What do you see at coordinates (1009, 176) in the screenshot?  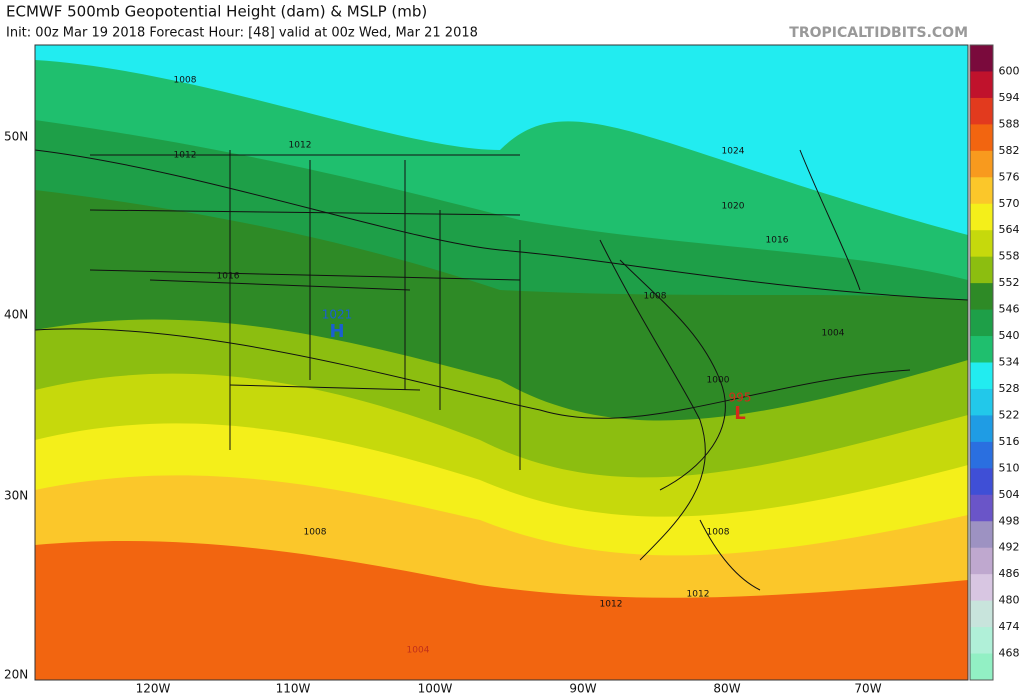 I see `legend-label: 576` at bounding box center [1009, 176].